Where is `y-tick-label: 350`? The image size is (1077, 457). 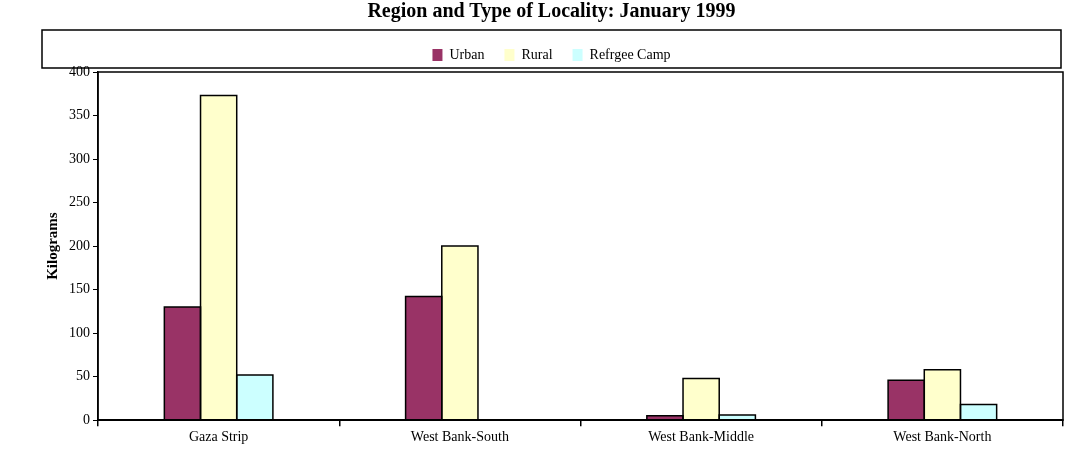 y-tick-label: 350 is located at coordinates (79, 115).